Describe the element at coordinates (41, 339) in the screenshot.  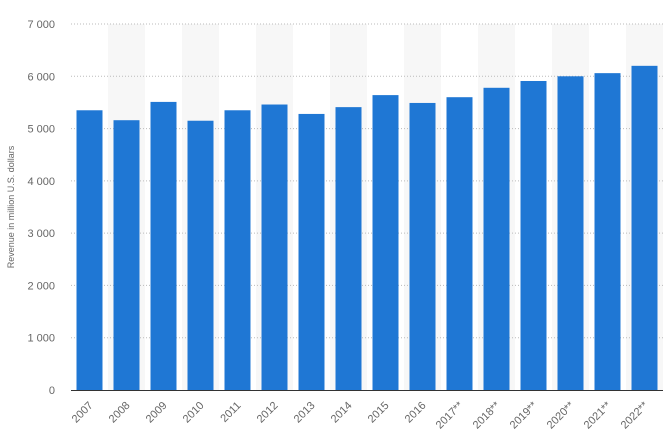
I see `y-tick-label: 1 000` at that location.